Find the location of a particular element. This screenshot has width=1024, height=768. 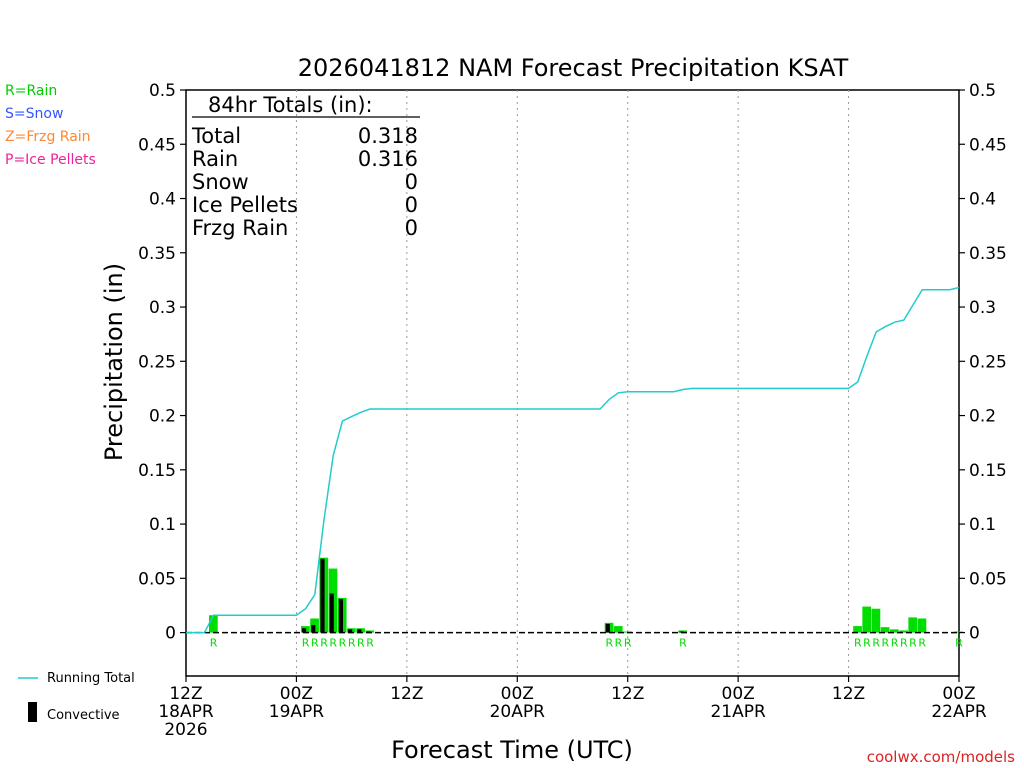

y-tick-label-right: 0.25 is located at coordinates (988, 362).